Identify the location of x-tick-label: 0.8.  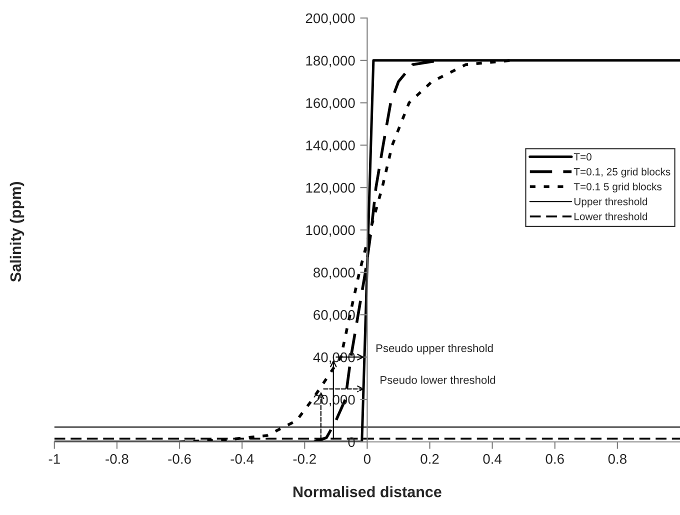
(617, 459).